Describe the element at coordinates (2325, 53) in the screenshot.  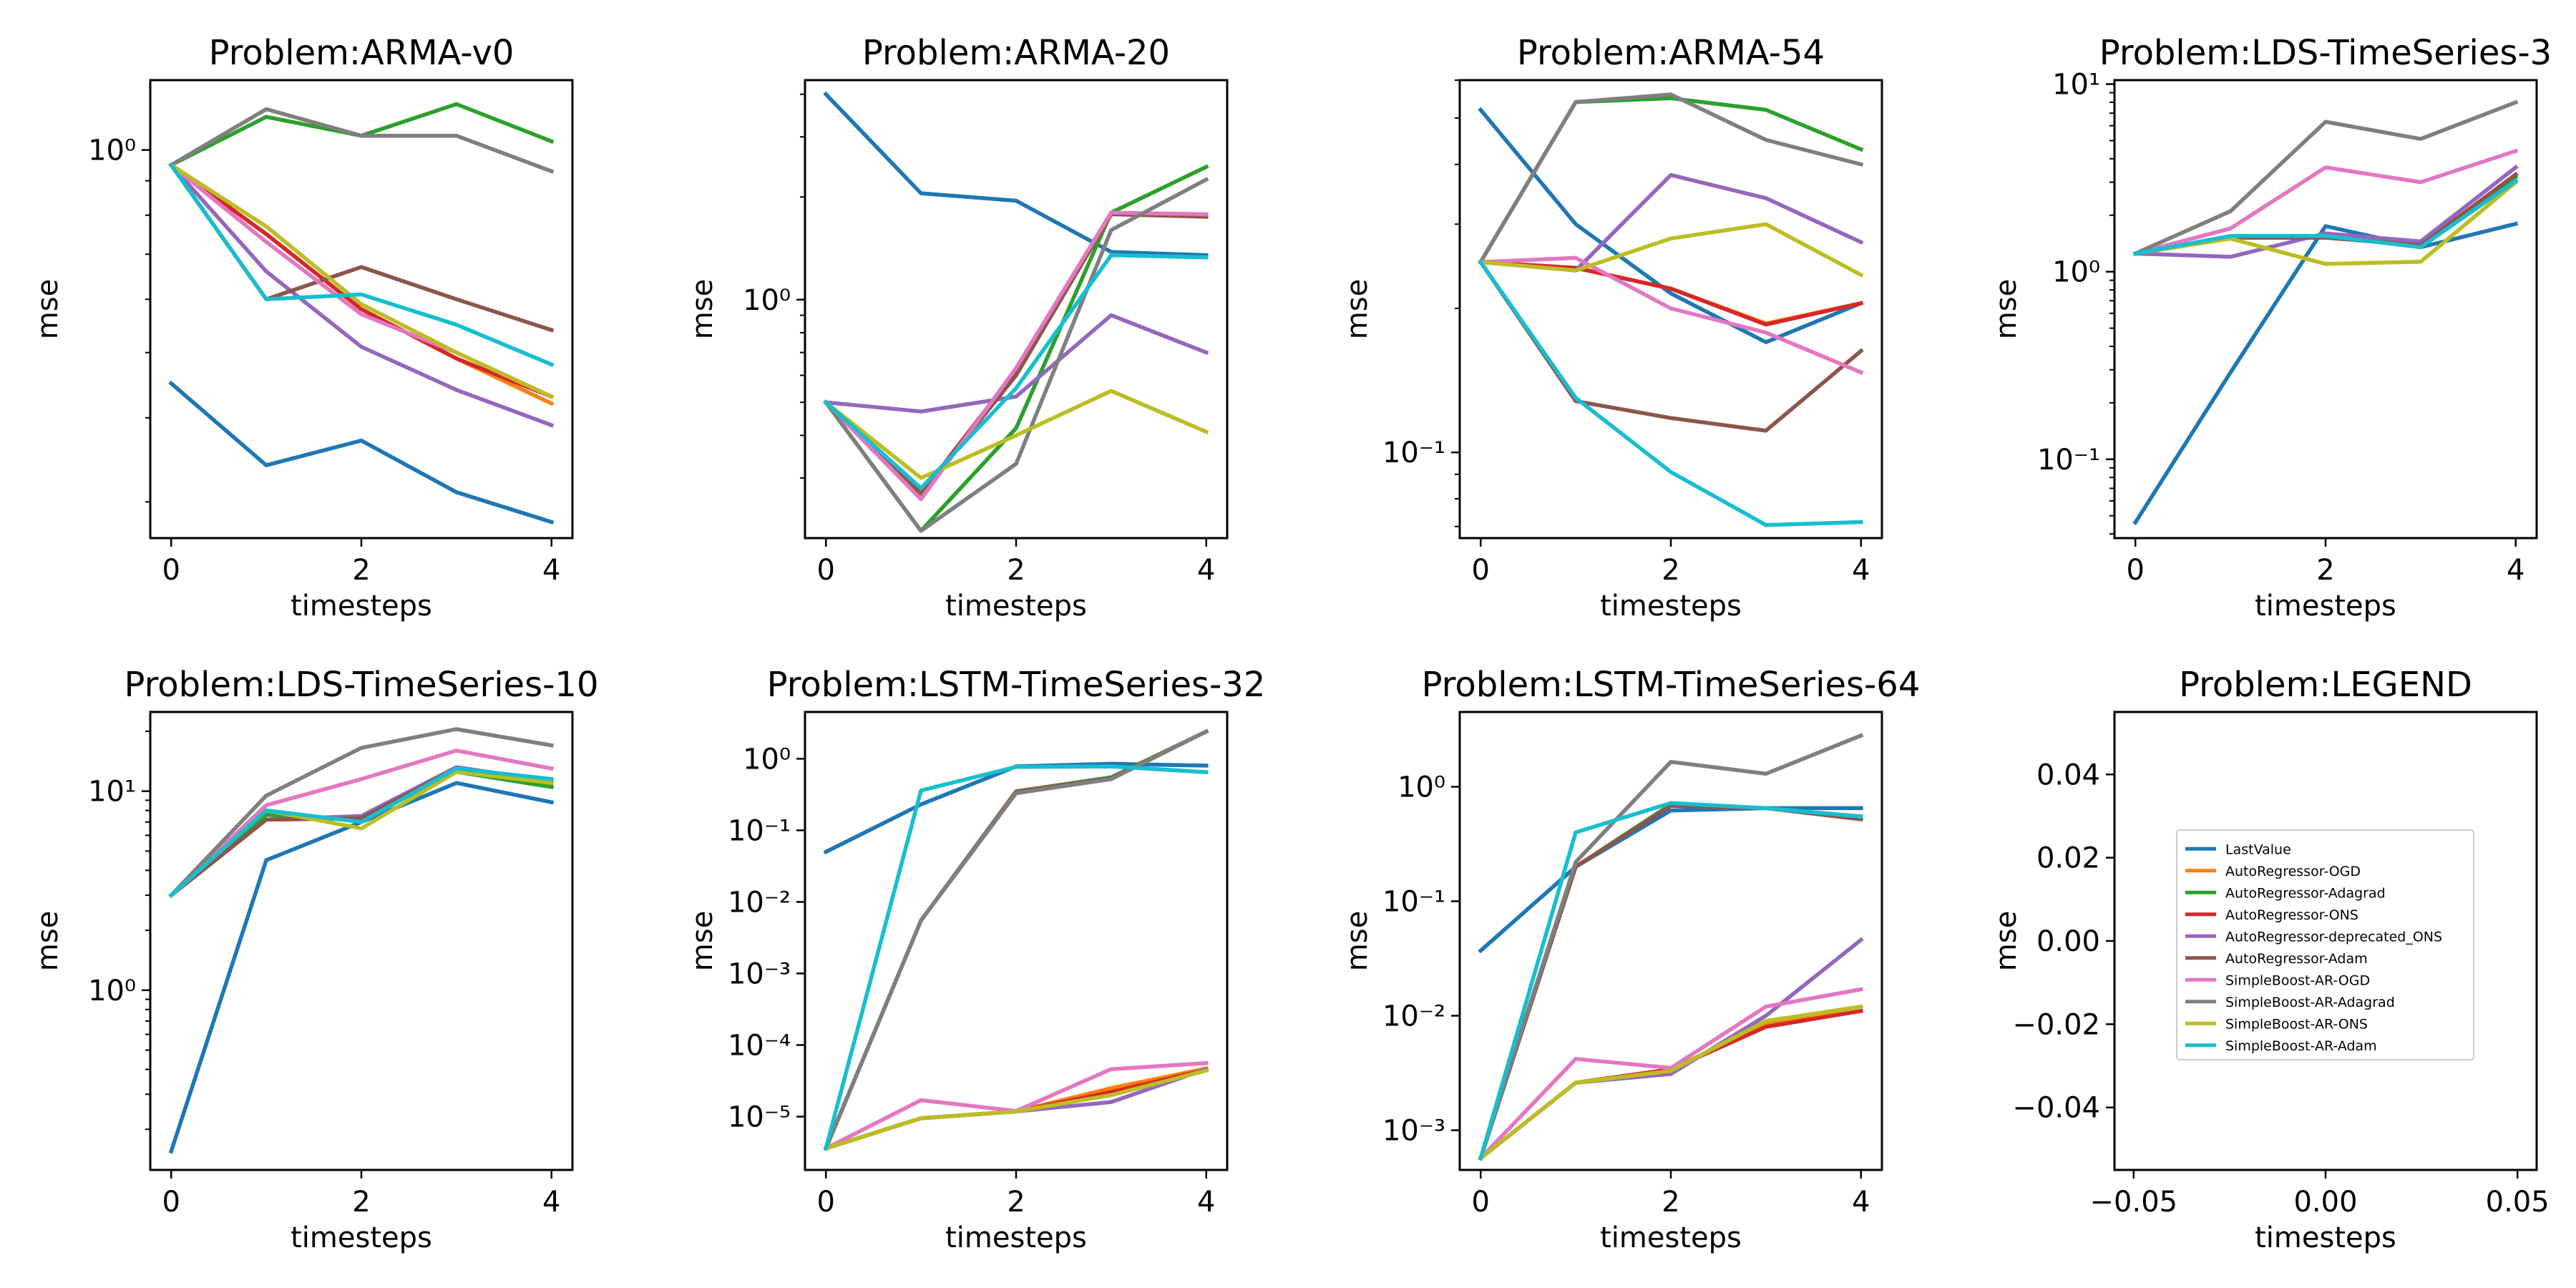
I see `subplot-title: Problem:LDS-TimeSeries-3` at that location.